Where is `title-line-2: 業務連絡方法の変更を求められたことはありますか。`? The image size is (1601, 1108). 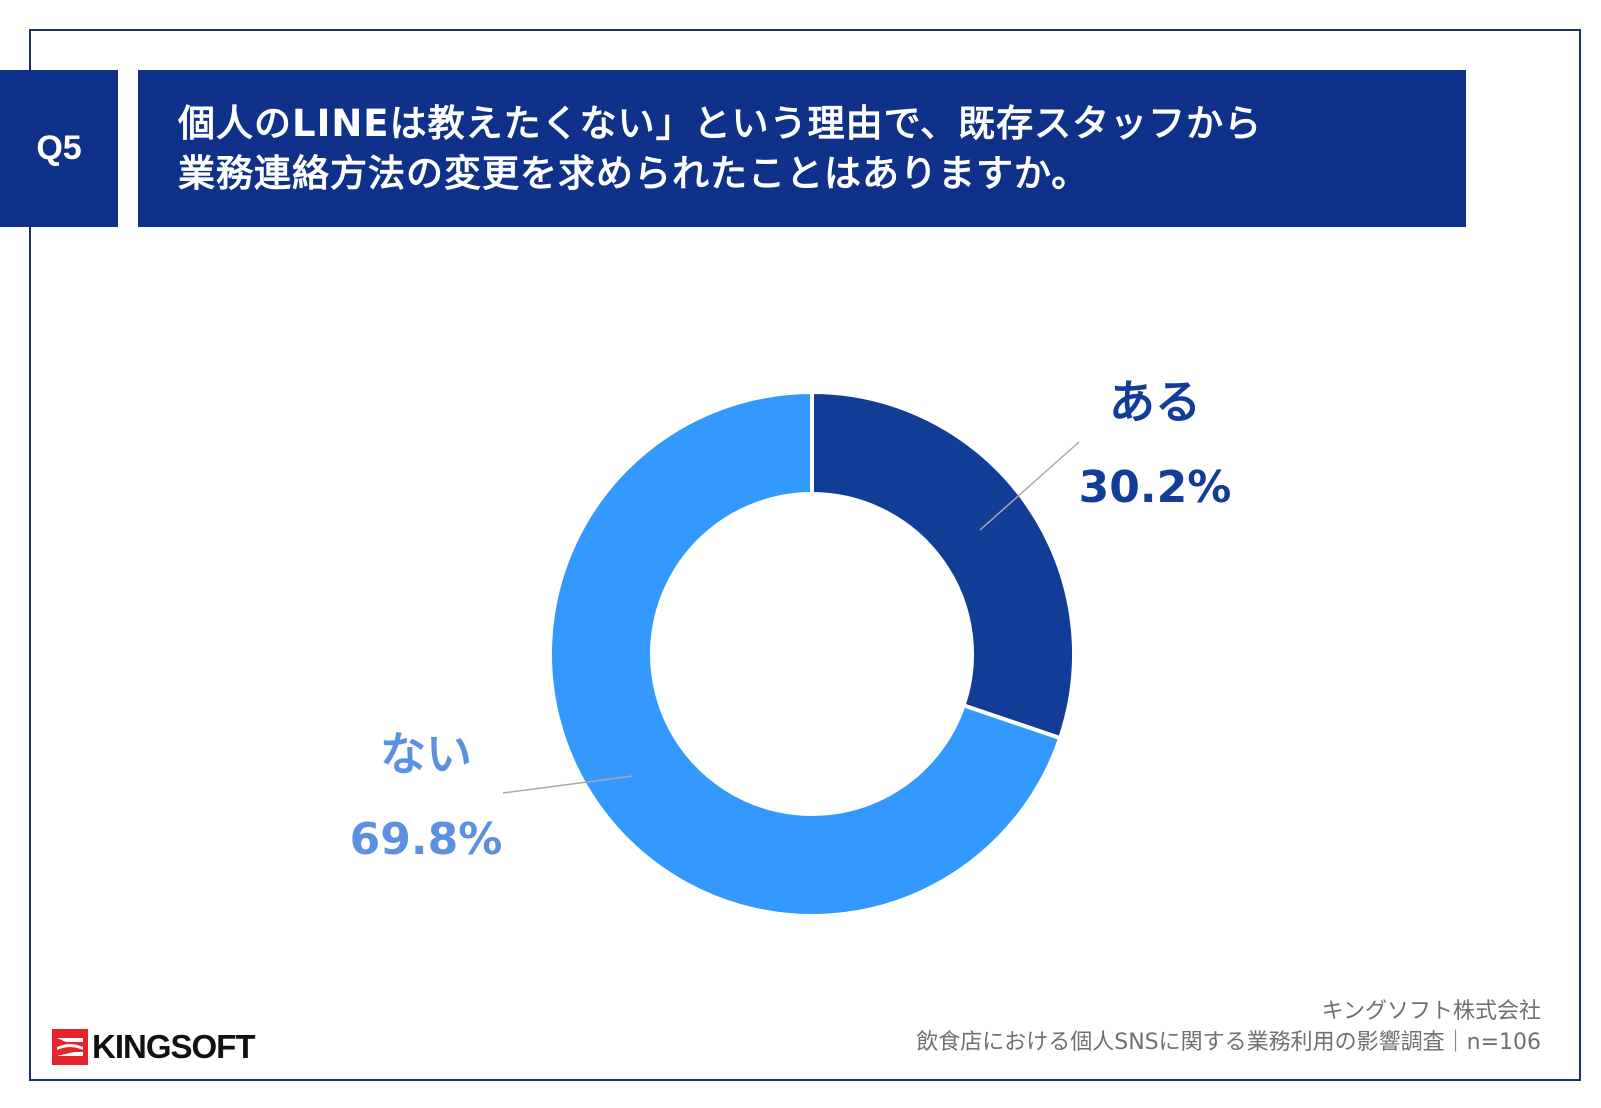 title-line-2: 業務連絡方法の変更を求められたことはありますか。 is located at coordinates (634, 173).